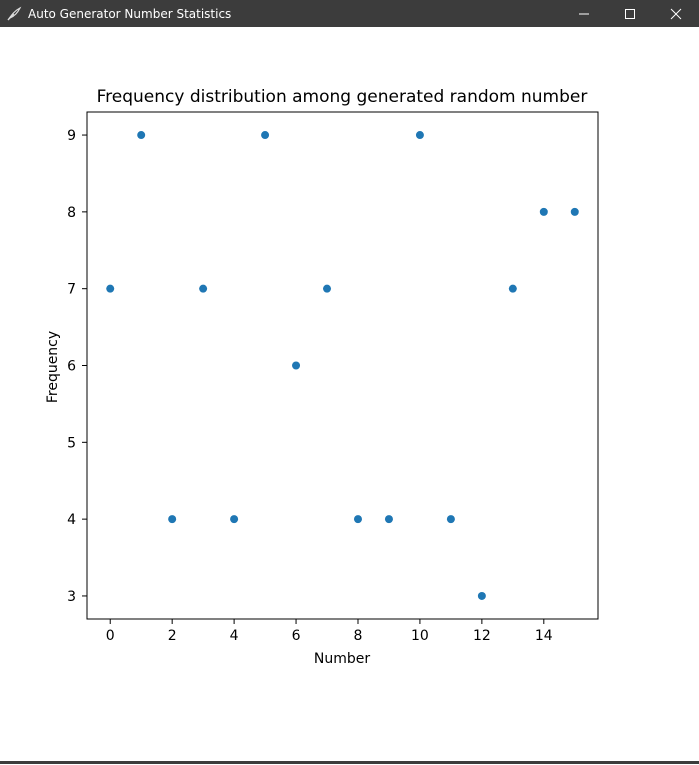 The image size is (699, 765). Describe the element at coordinates (130, 13) in the screenshot. I see `window-title: Auto Generator Number Statistics` at that location.